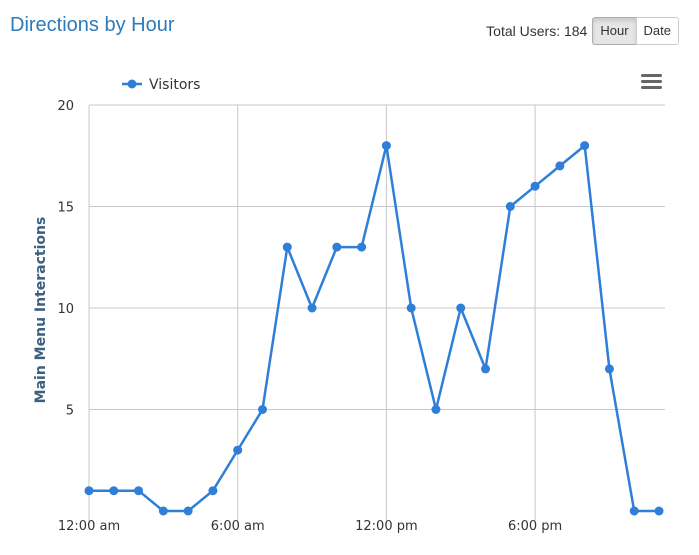 The height and width of the screenshot is (555, 699). I want to click on y-tick-label: 10, so click(65, 309).